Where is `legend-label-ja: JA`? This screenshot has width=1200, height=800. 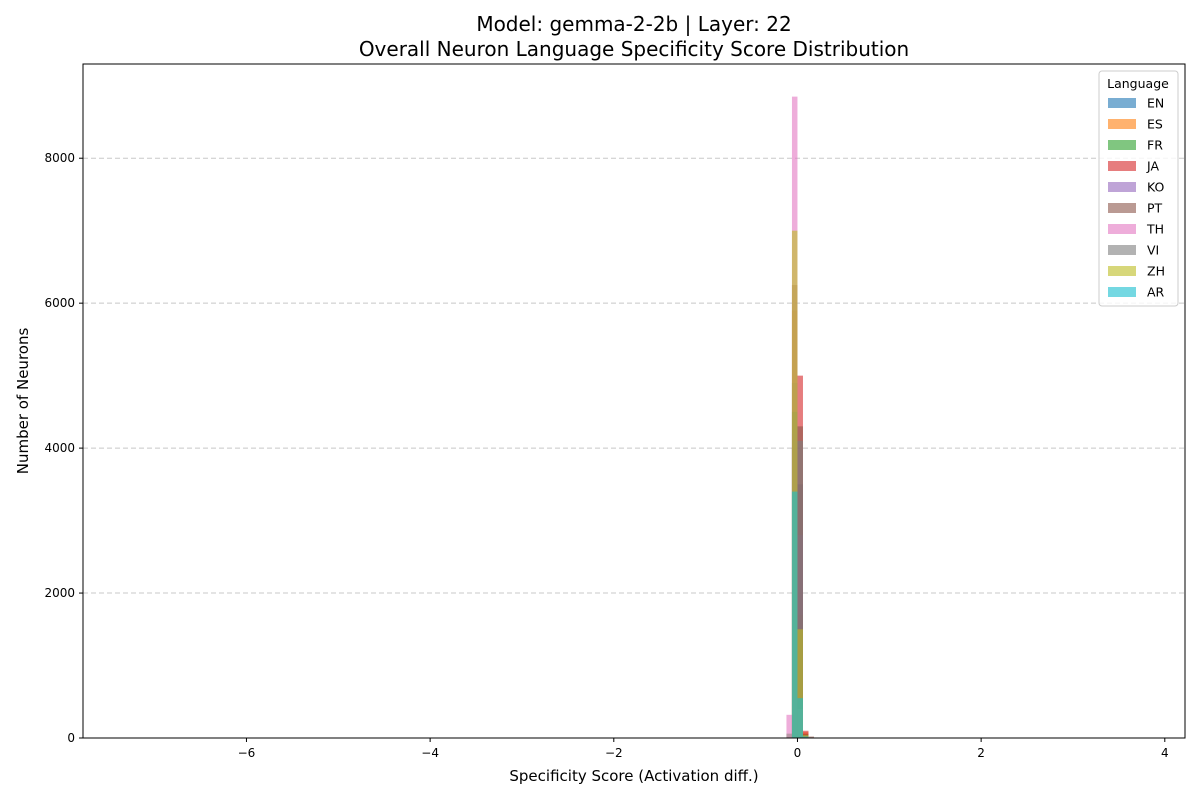
legend-label-ja: JA is located at coordinates (1152, 166).